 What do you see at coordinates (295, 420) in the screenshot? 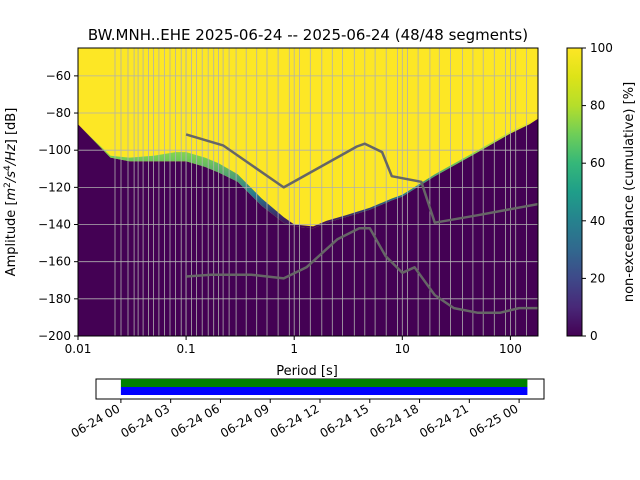
I see `timeline-tick-label: 06-24 12` at bounding box center [295, 420].